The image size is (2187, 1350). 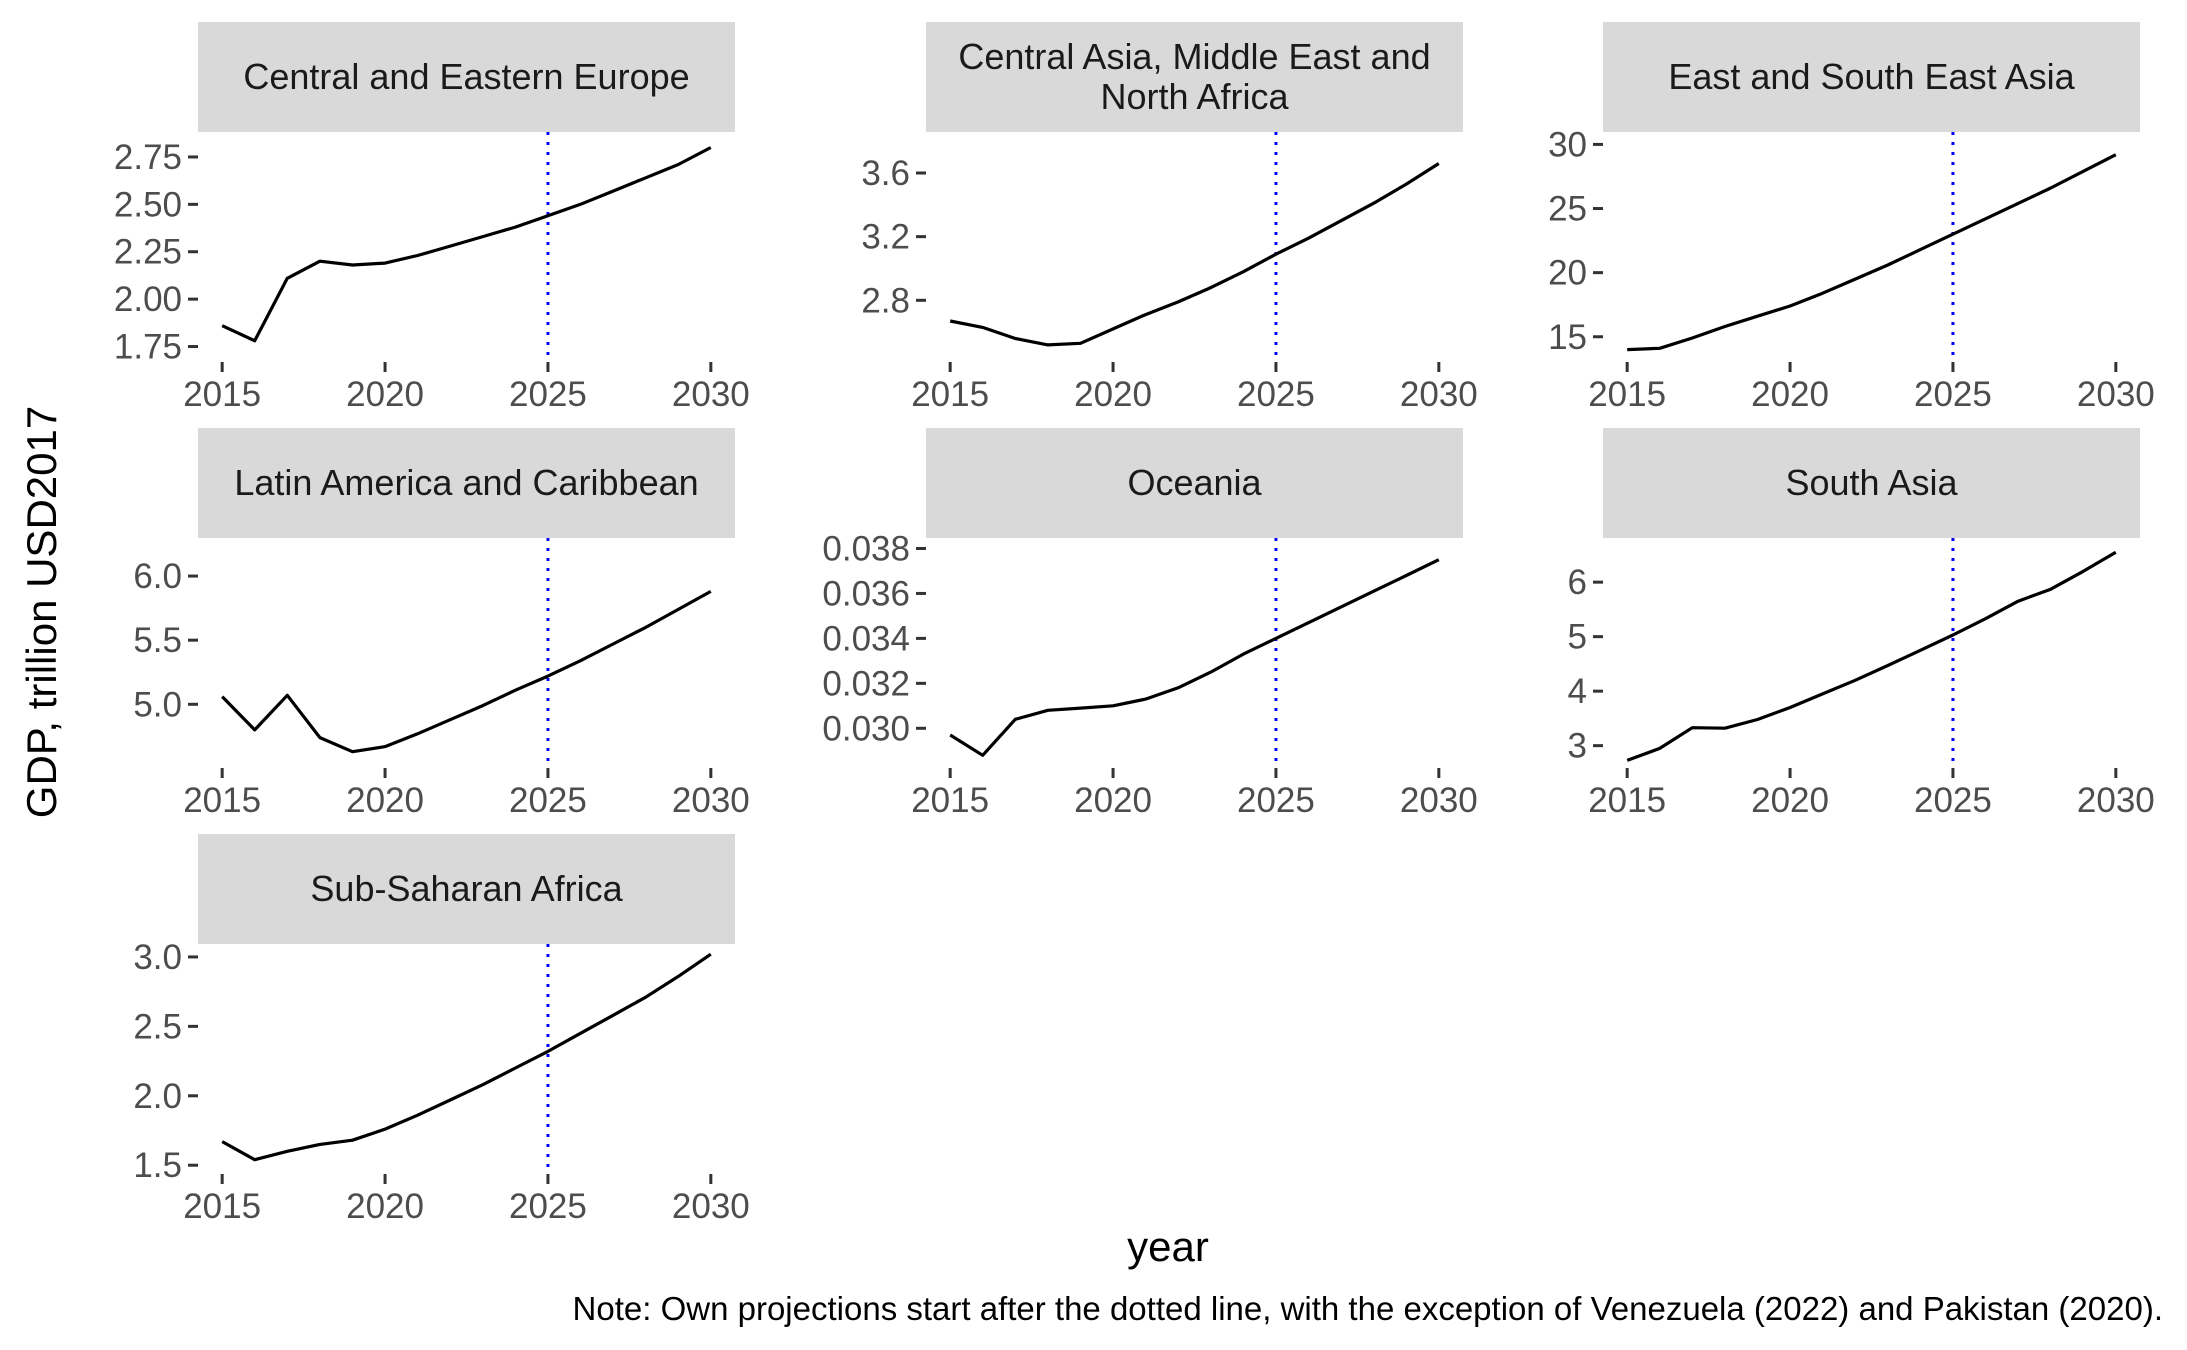 What do you see at coordinates (885, 173) in the screenshot?
I see `y-tick-label: 3.6` at bounding box center [885, 173].